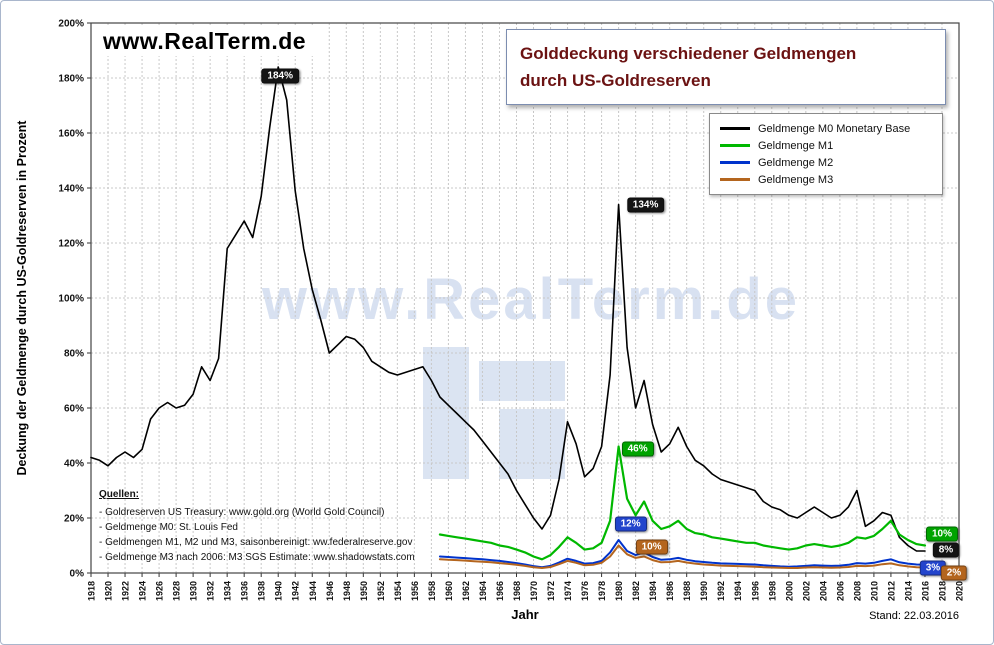 Image resolution: width=994 pixels, height=645 pixels. What do you see at coordinates (636, 591) in the screenshot?
I see `svg-text: 1982` at bounding box center [636, 591].